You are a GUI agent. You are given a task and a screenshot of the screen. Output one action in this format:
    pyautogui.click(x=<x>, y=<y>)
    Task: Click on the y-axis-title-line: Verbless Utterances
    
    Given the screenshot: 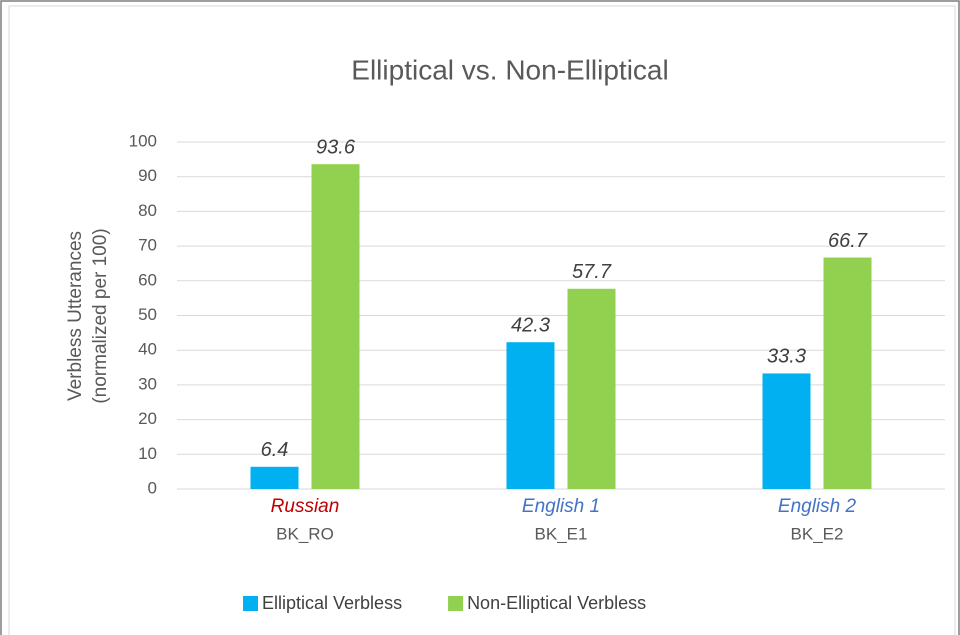 What is the action you would take?
    pyautogui.click(x=75, y=316)
    